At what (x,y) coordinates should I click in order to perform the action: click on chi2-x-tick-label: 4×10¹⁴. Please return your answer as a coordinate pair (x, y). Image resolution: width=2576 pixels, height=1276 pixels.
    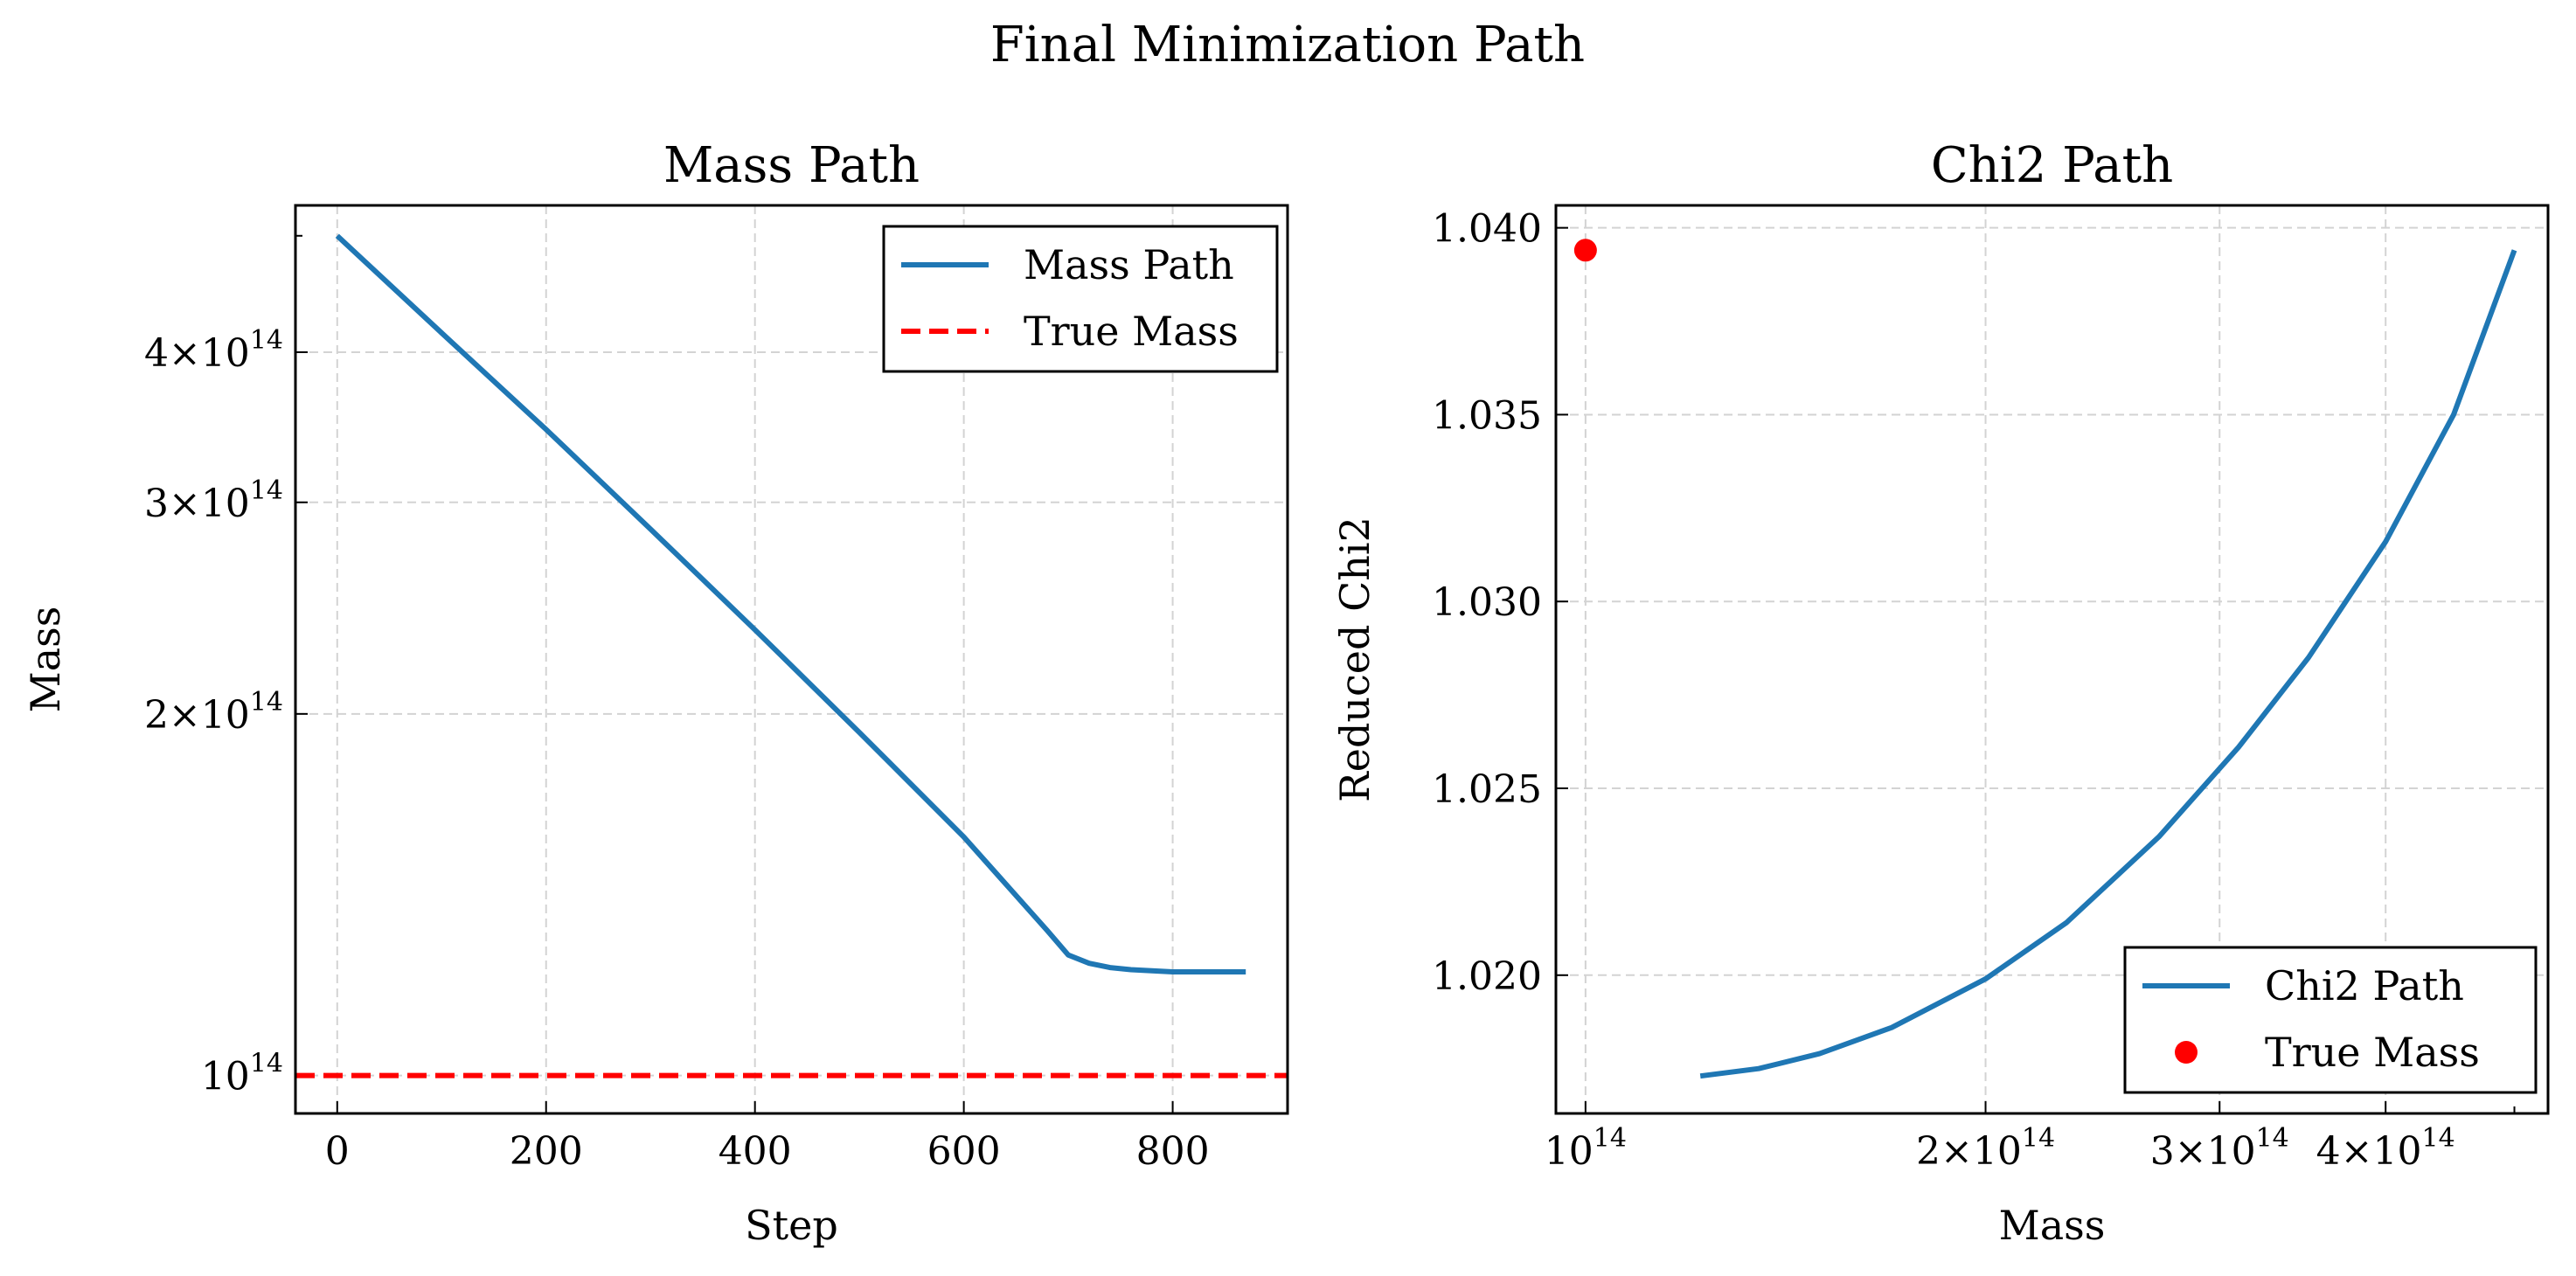
    Looking at the image, I should click on (2385, 1149).